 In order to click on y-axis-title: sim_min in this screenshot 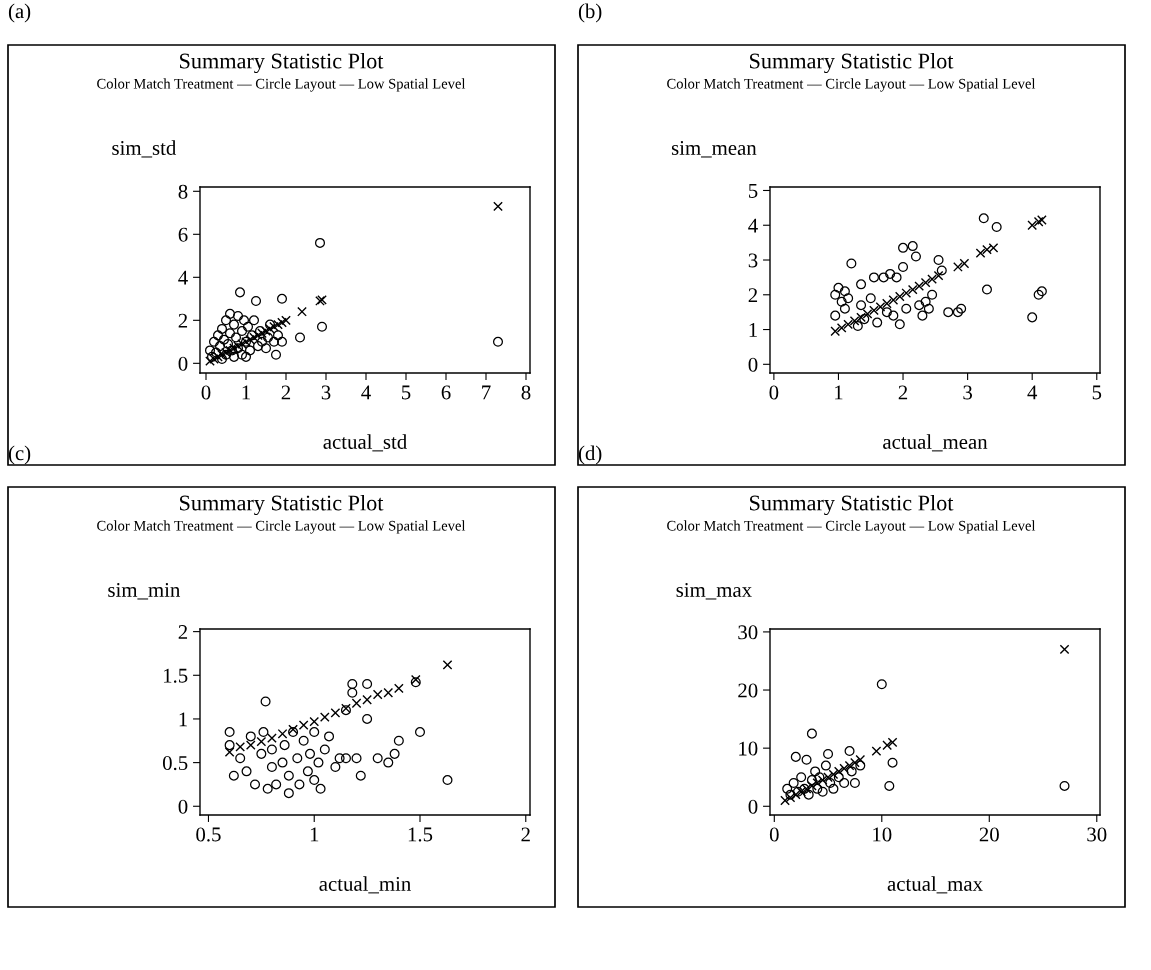, I will do `click(144, 591)`.